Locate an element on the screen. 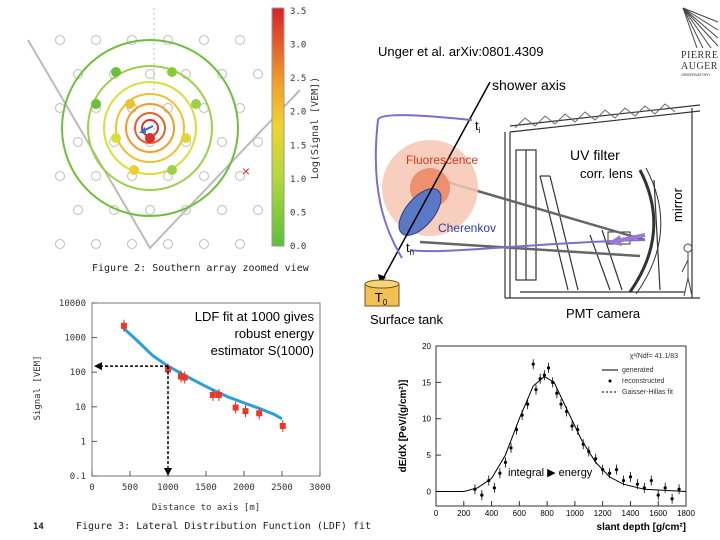 This screenshot has height=540, width=720. ldf-y-ticks: 0.1 1 10 100 1000 10000 is located at coordinates (72, 390).